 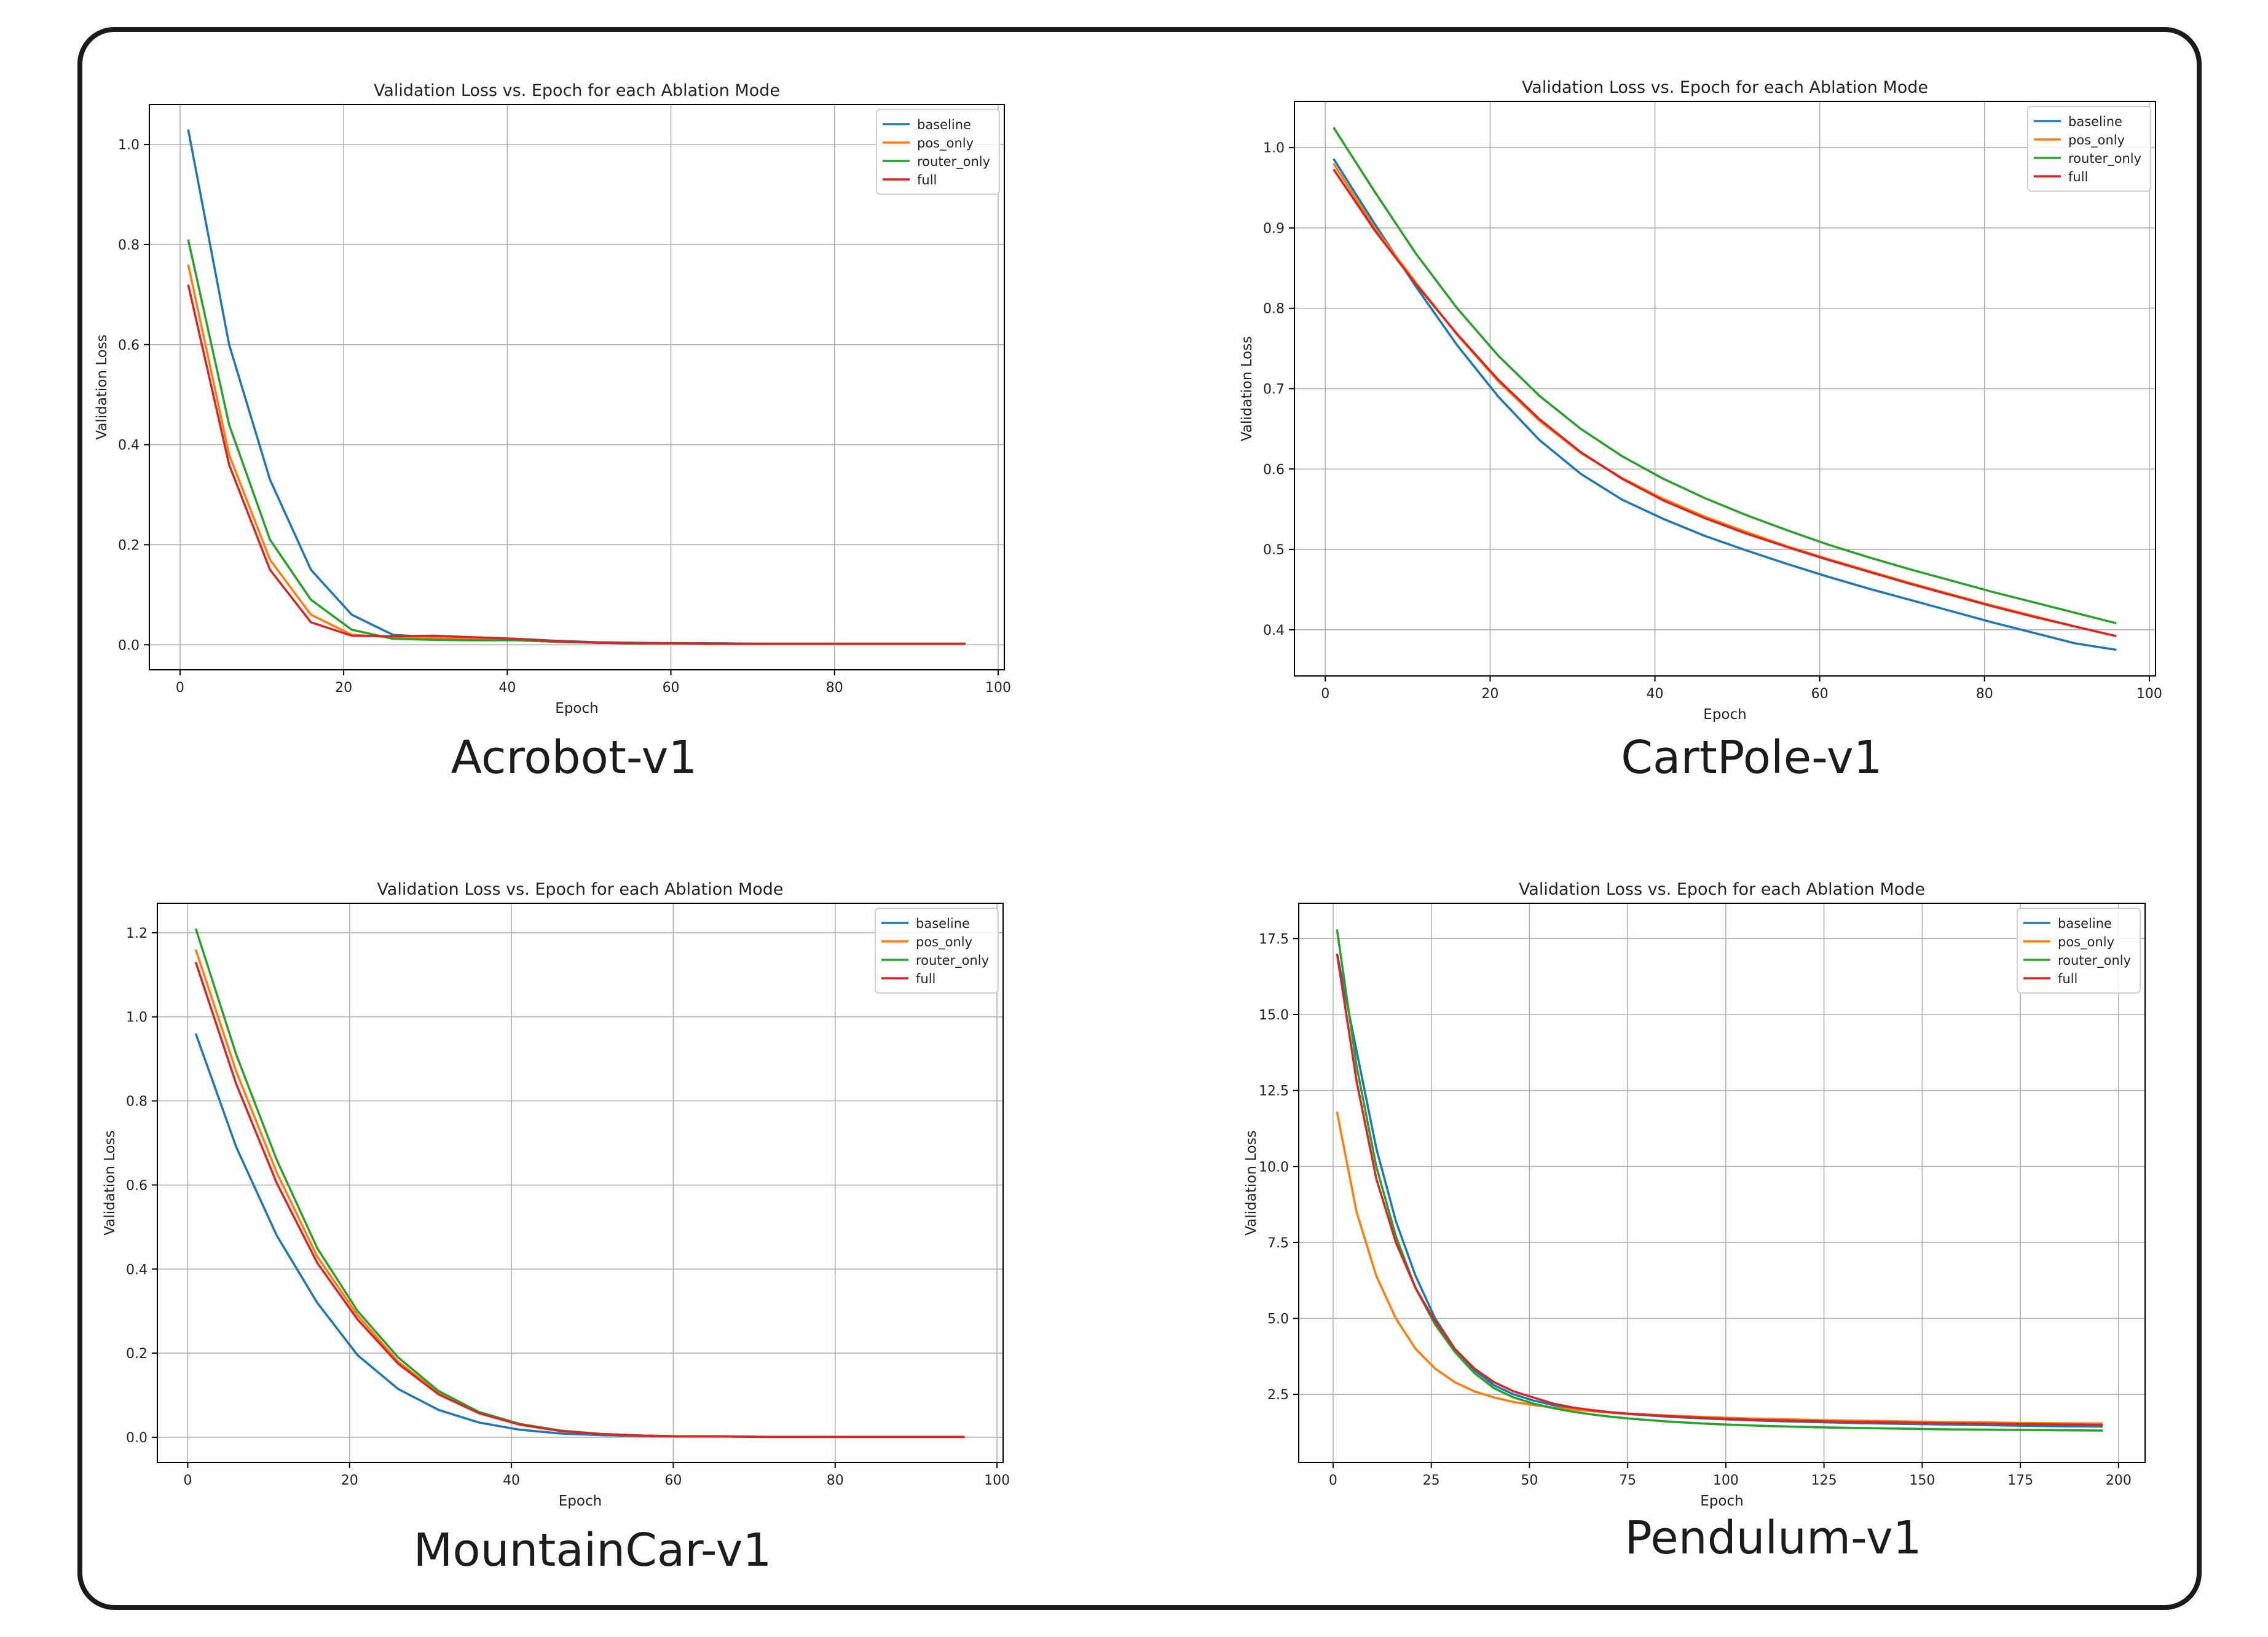 What do you see at coordinates (1278, 1243) in the screenshot?
I see `y-tick-label: 7.5` at bounding box center [1278, 1243].